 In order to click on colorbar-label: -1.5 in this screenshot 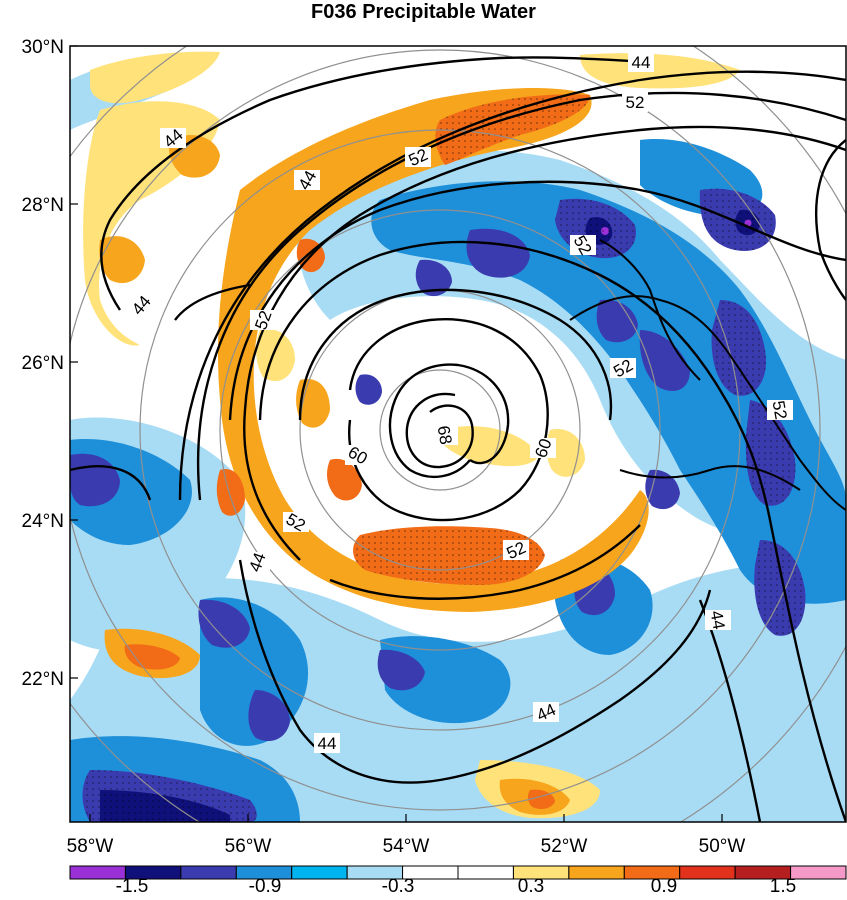, I will do `click(132, 886)`.